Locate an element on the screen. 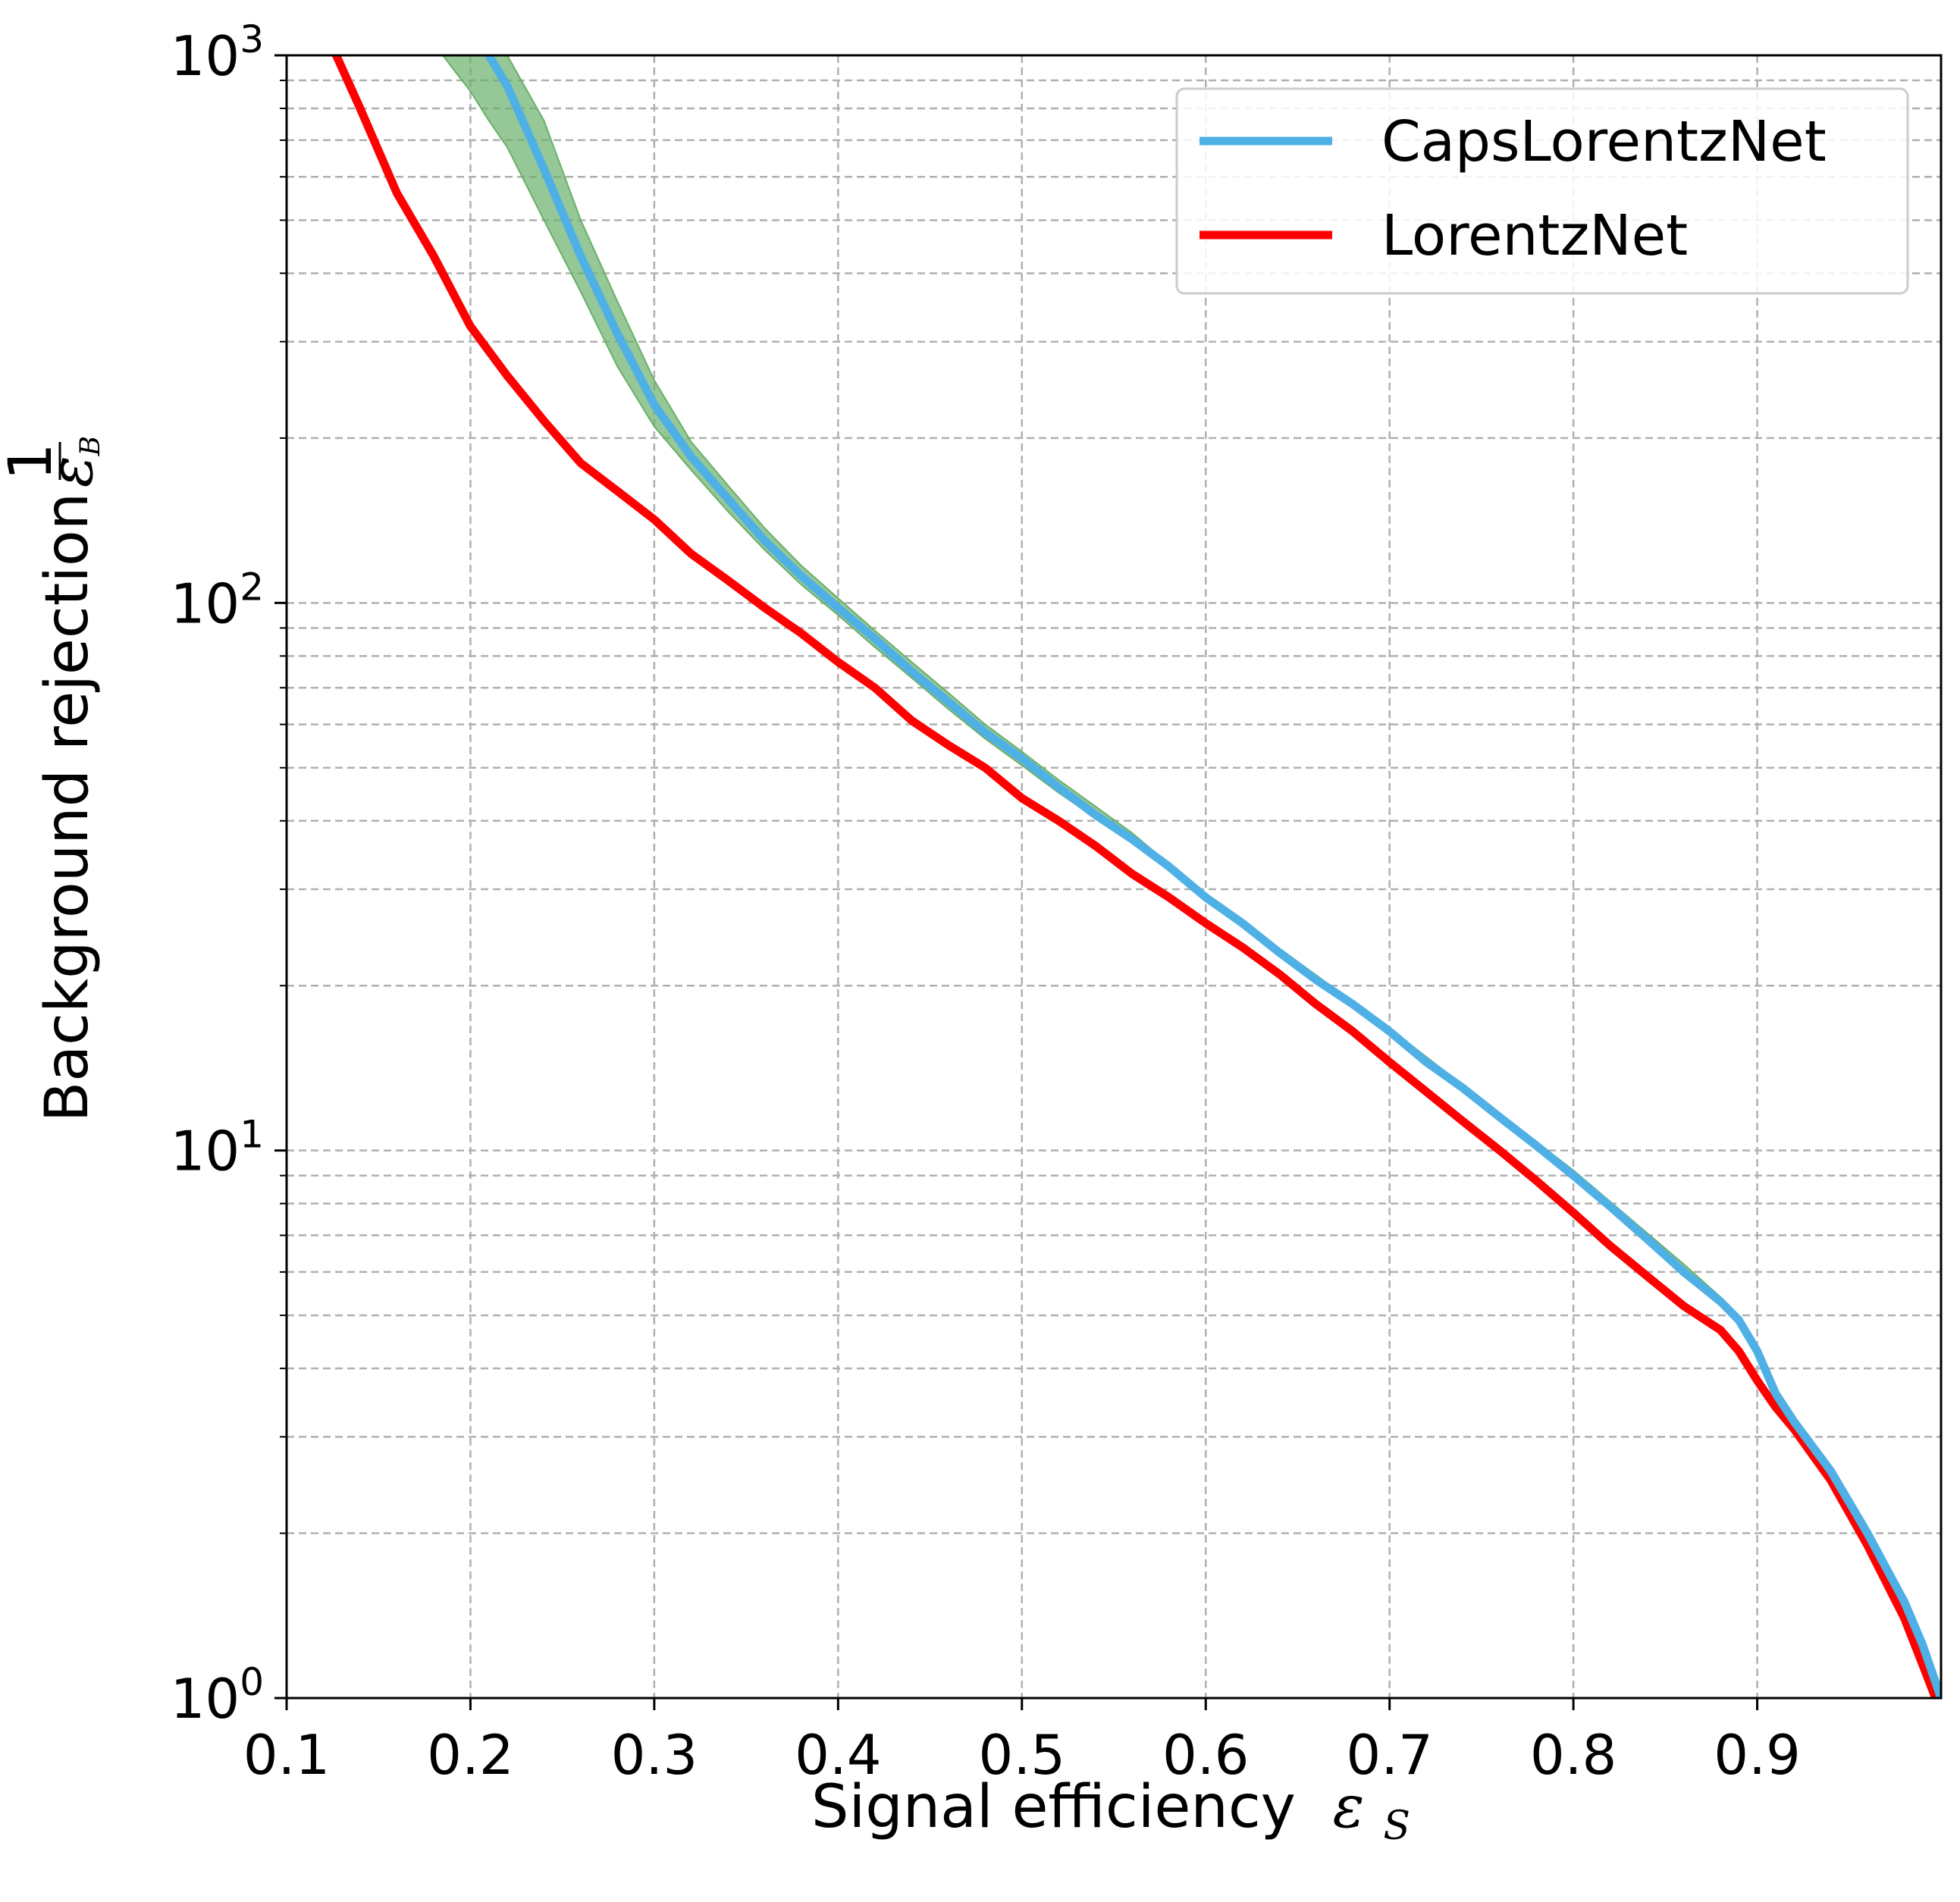 This screenshot has height=1902, width=1960. y-axis-label-fraction-subscript: B is located at coordinates (91, 446).